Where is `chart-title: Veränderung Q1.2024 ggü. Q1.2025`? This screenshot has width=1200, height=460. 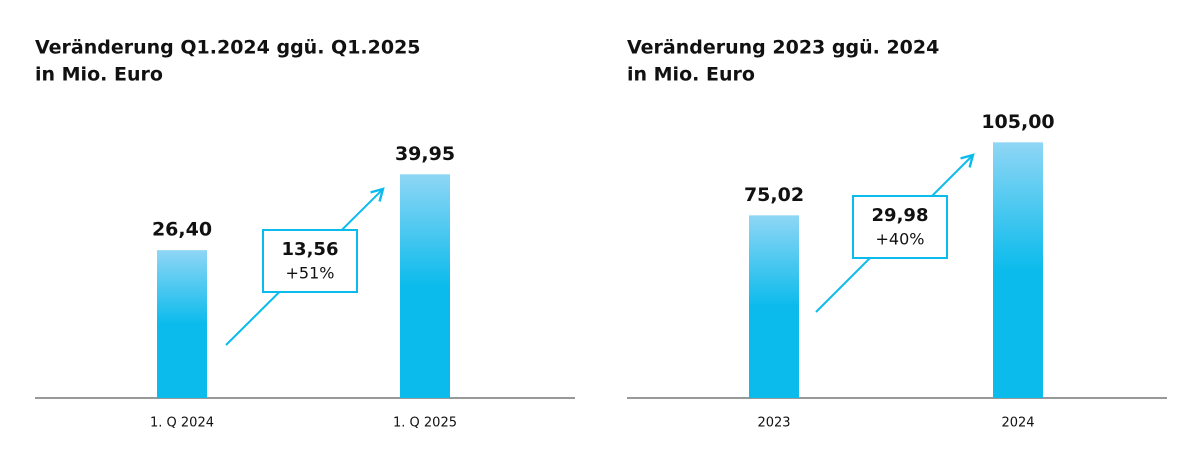 chart-title: Veränderung Q1.2024 ggü. Q1.2025 is located at coordinates (228, 48).